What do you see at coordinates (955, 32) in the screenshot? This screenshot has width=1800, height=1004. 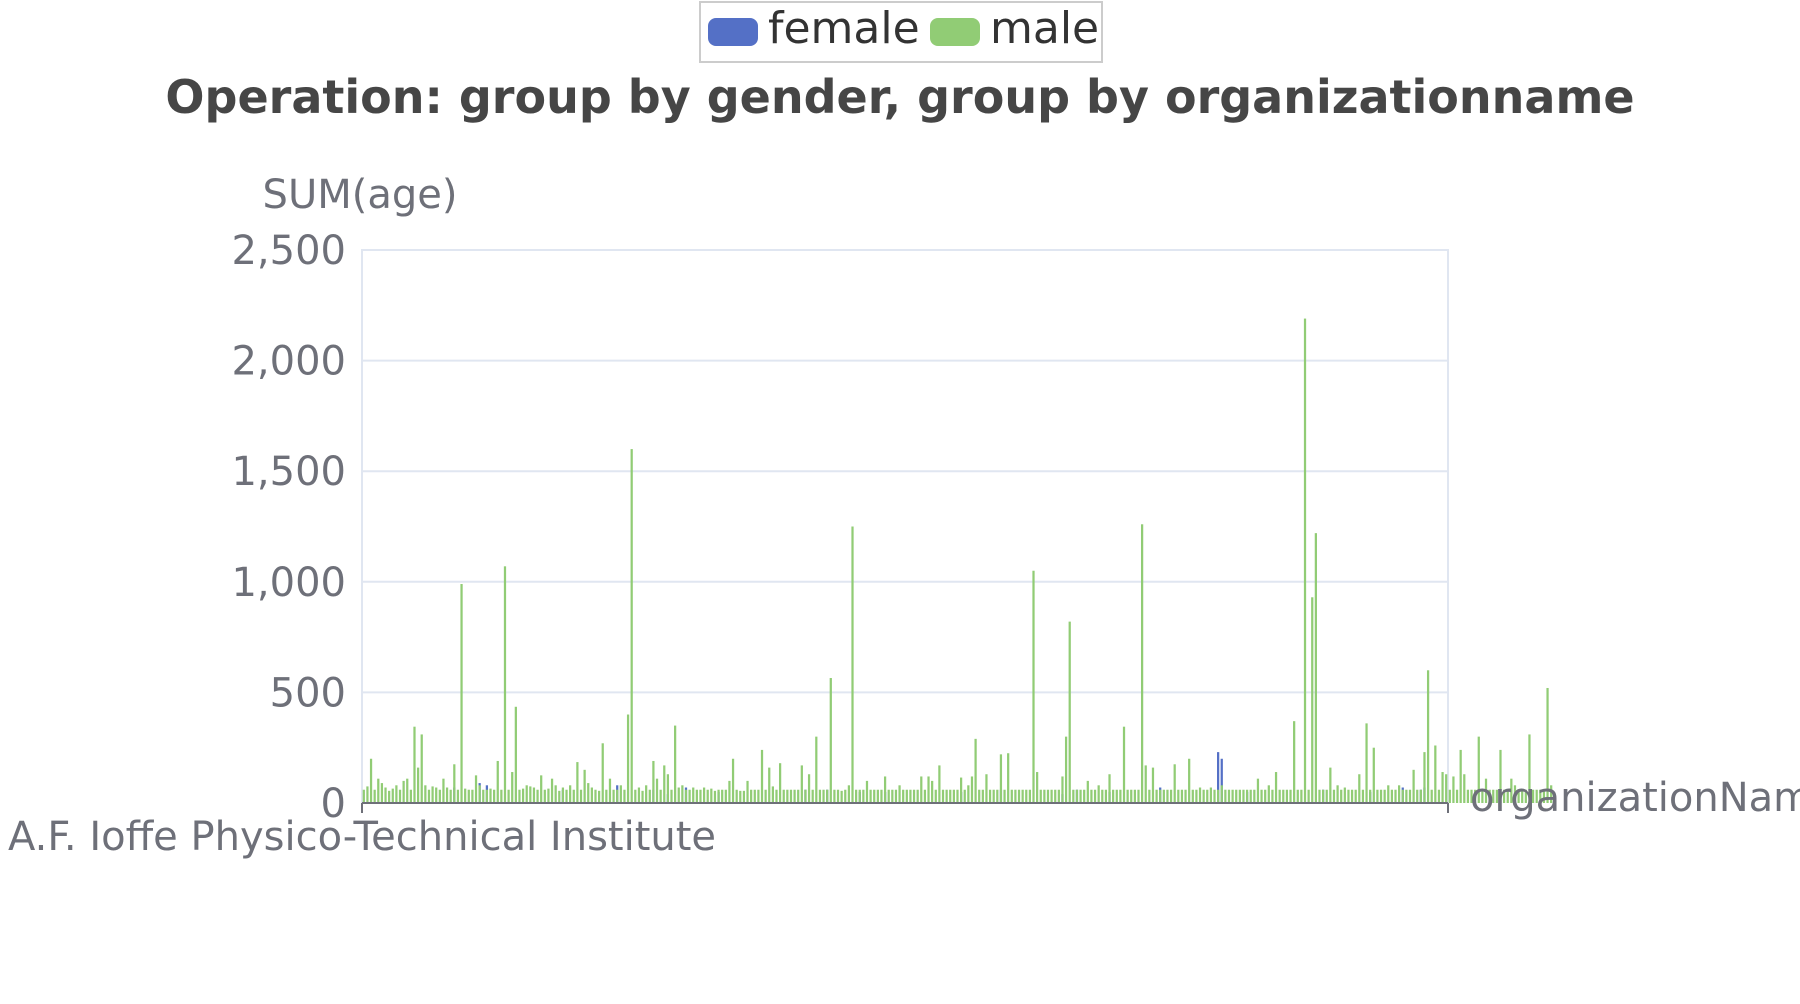 I see `legend-swatch-male` at bounding box center [955, 32].